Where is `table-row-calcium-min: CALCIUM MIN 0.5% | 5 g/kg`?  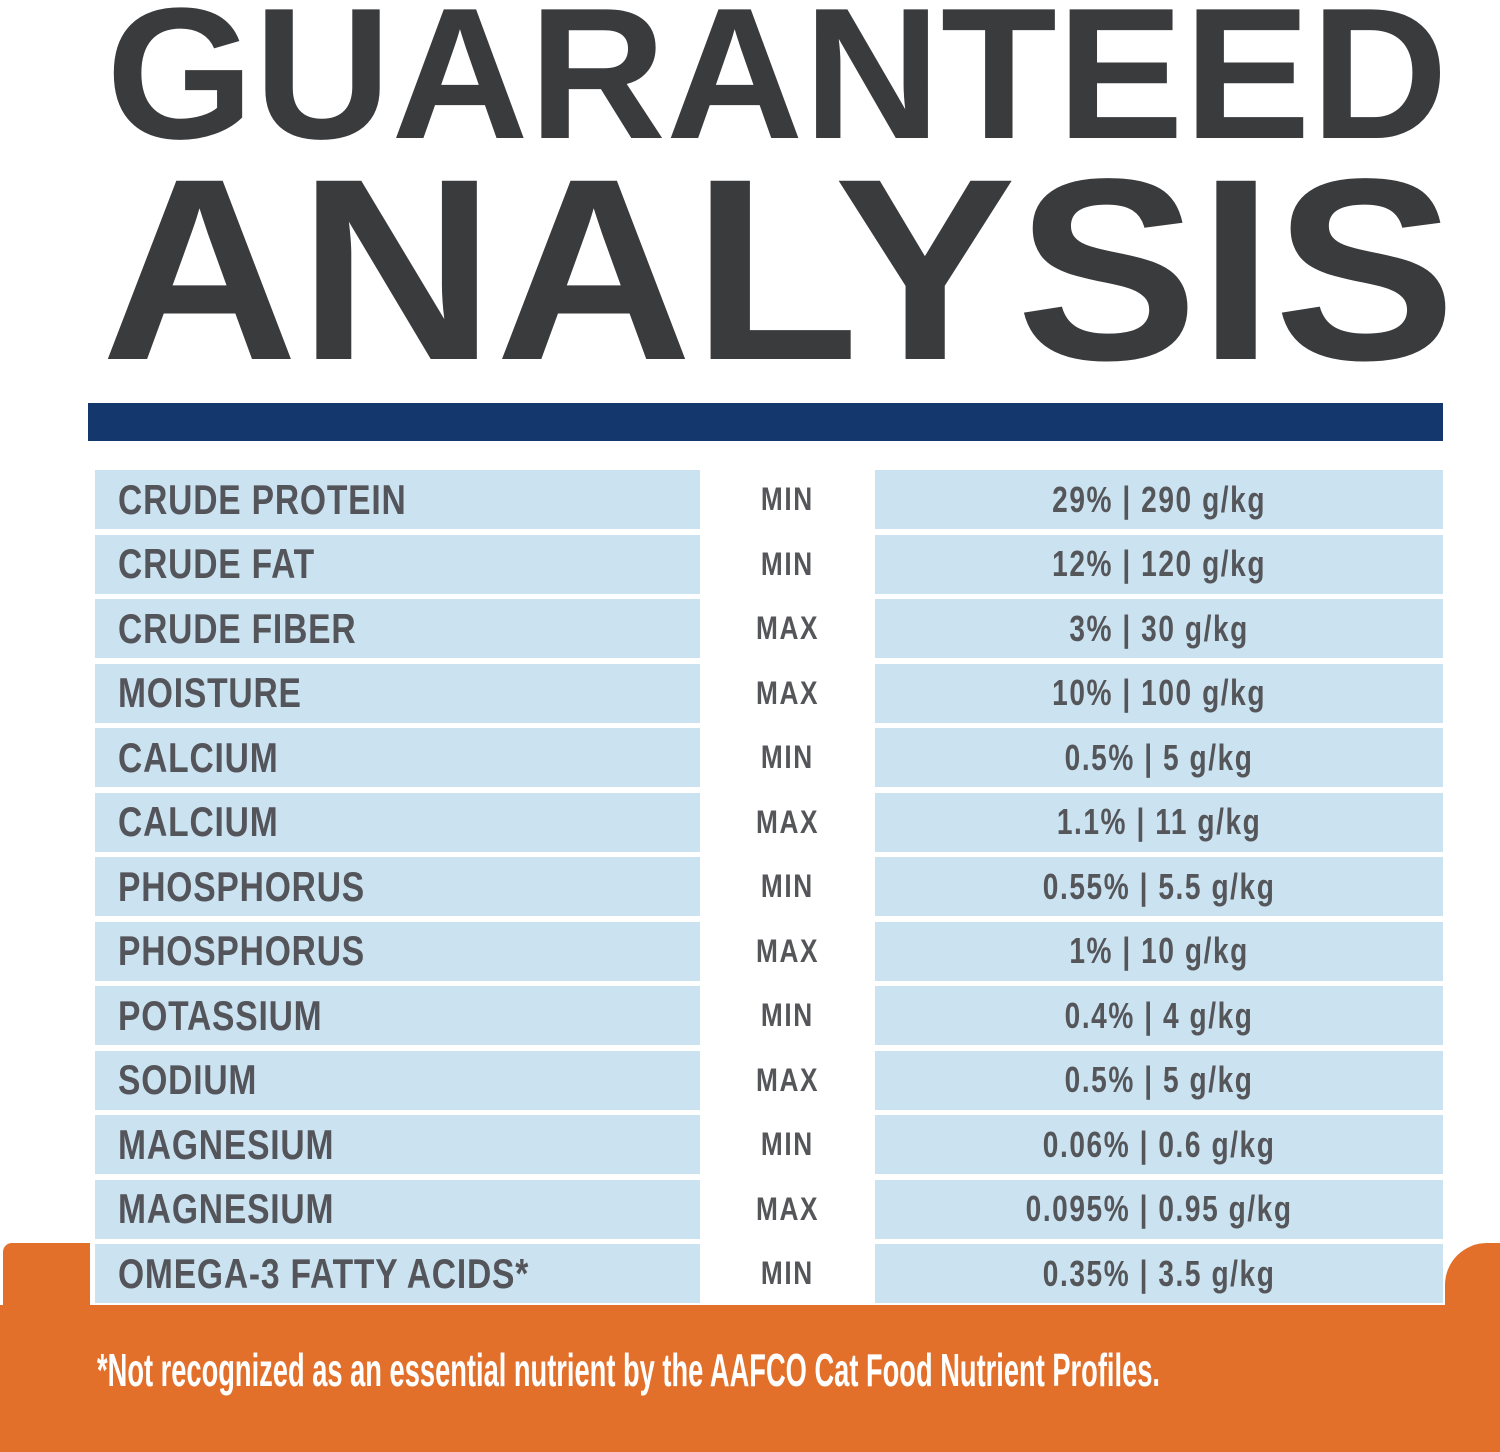
table-row-calcium-min: CALCIUM MIN 0.5% | 5 g/kg is located at coordinates (750, 757).